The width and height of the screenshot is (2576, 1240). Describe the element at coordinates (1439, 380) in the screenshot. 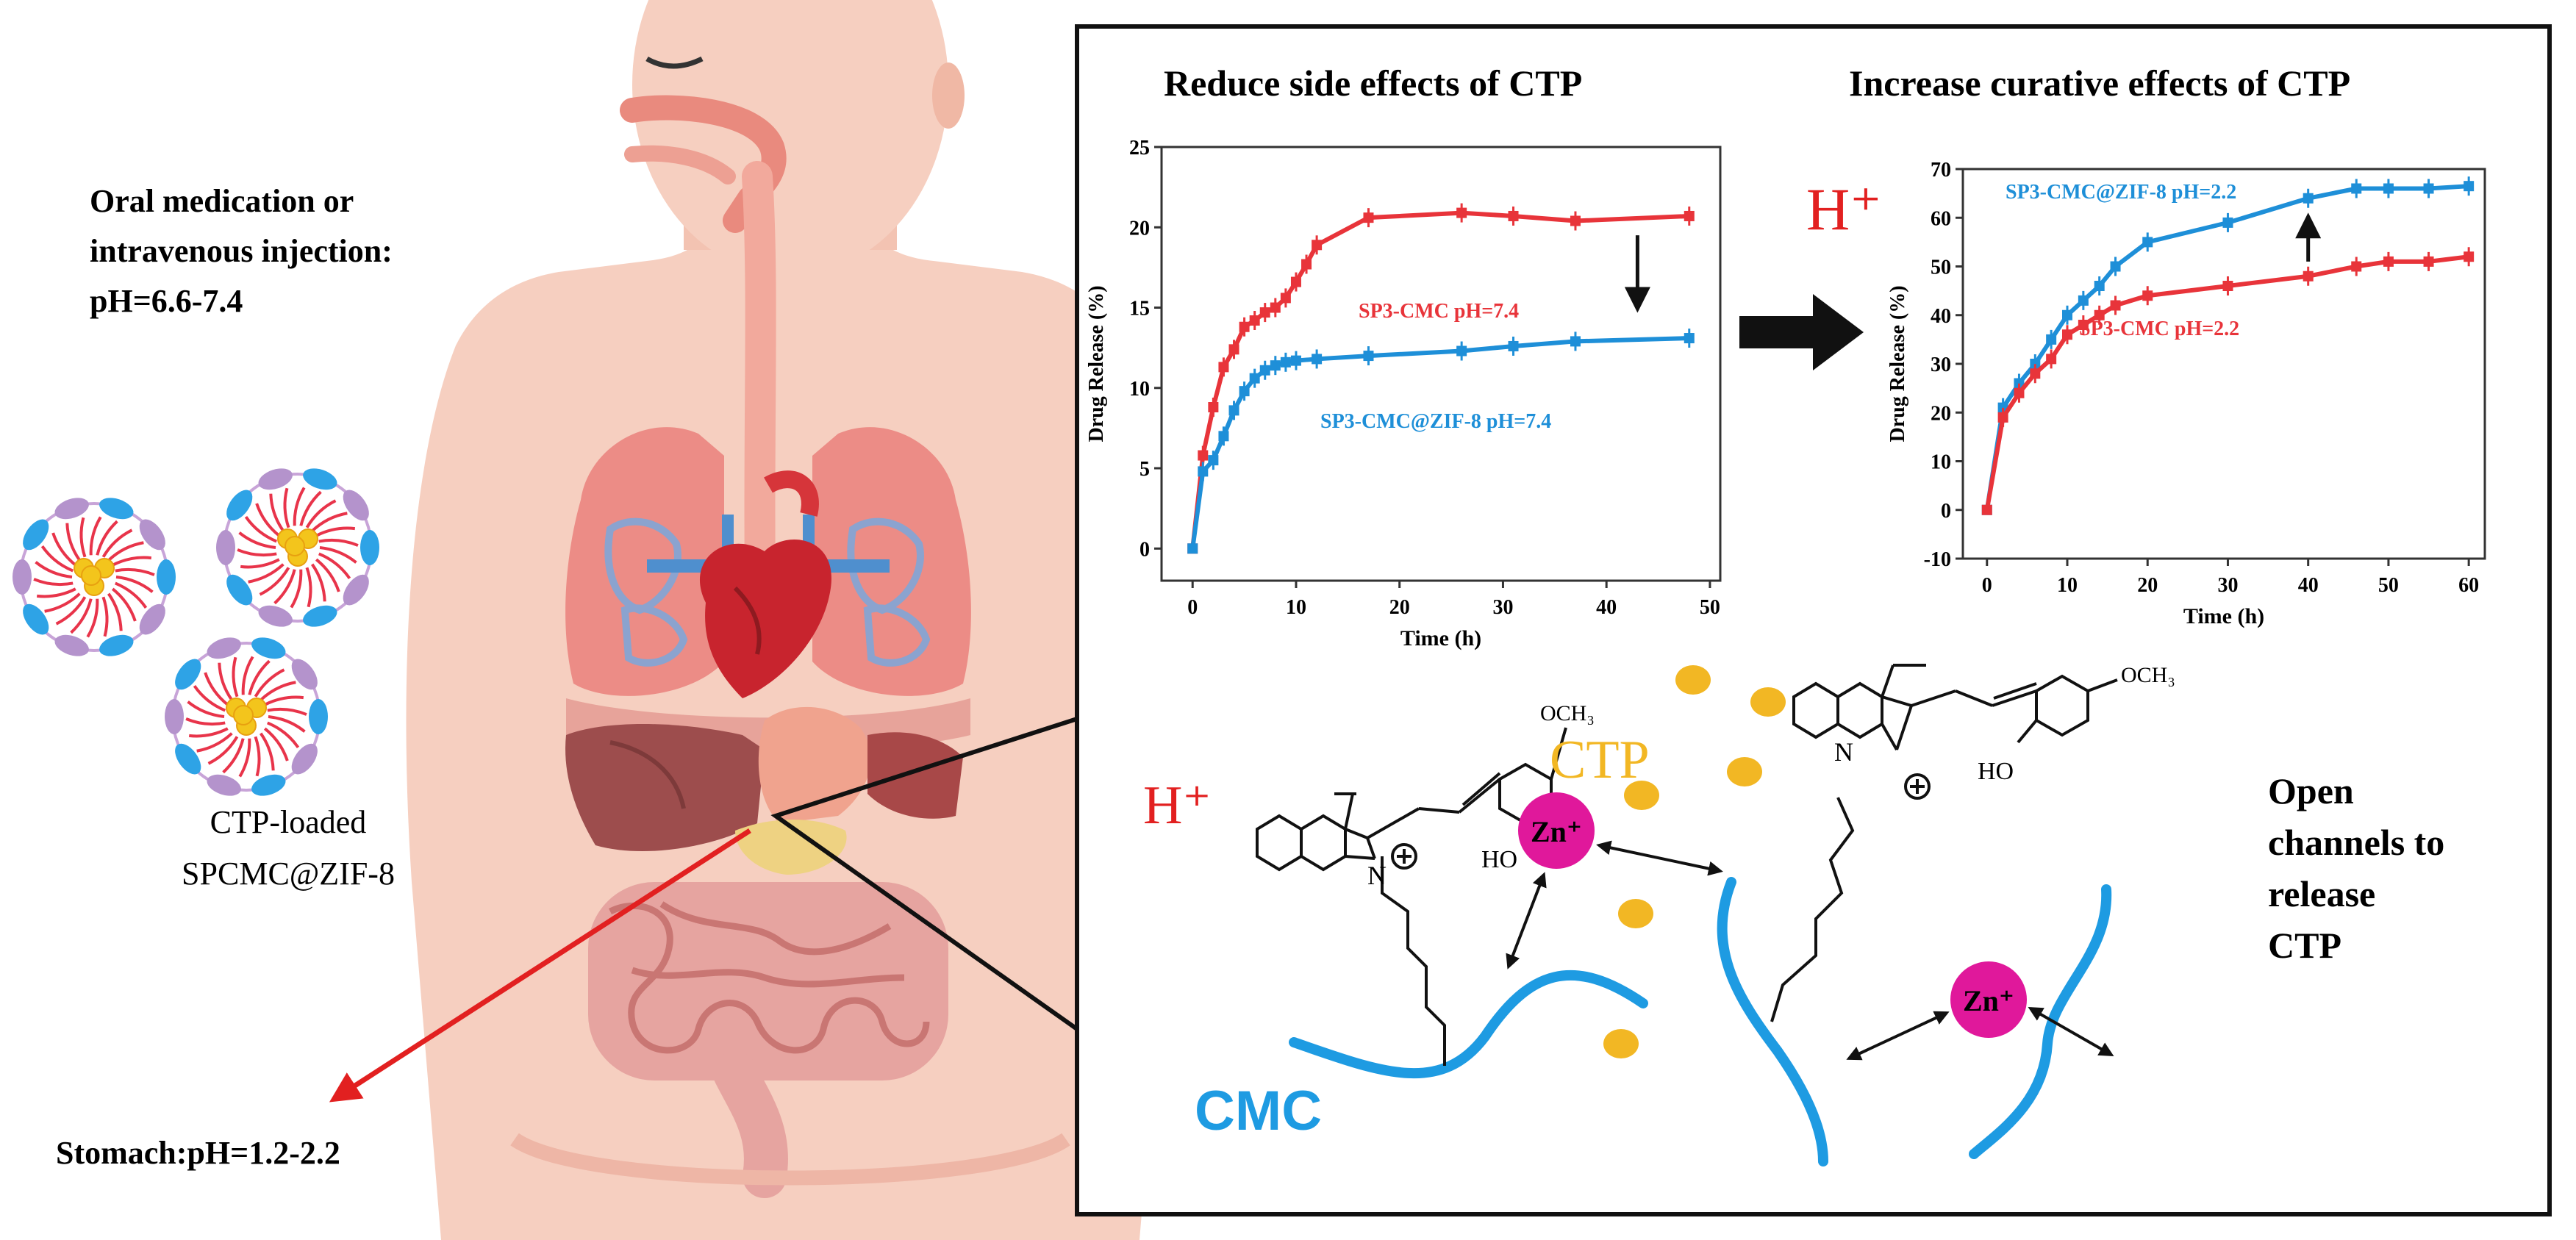

I see `chart1-series-0-line` at that location.